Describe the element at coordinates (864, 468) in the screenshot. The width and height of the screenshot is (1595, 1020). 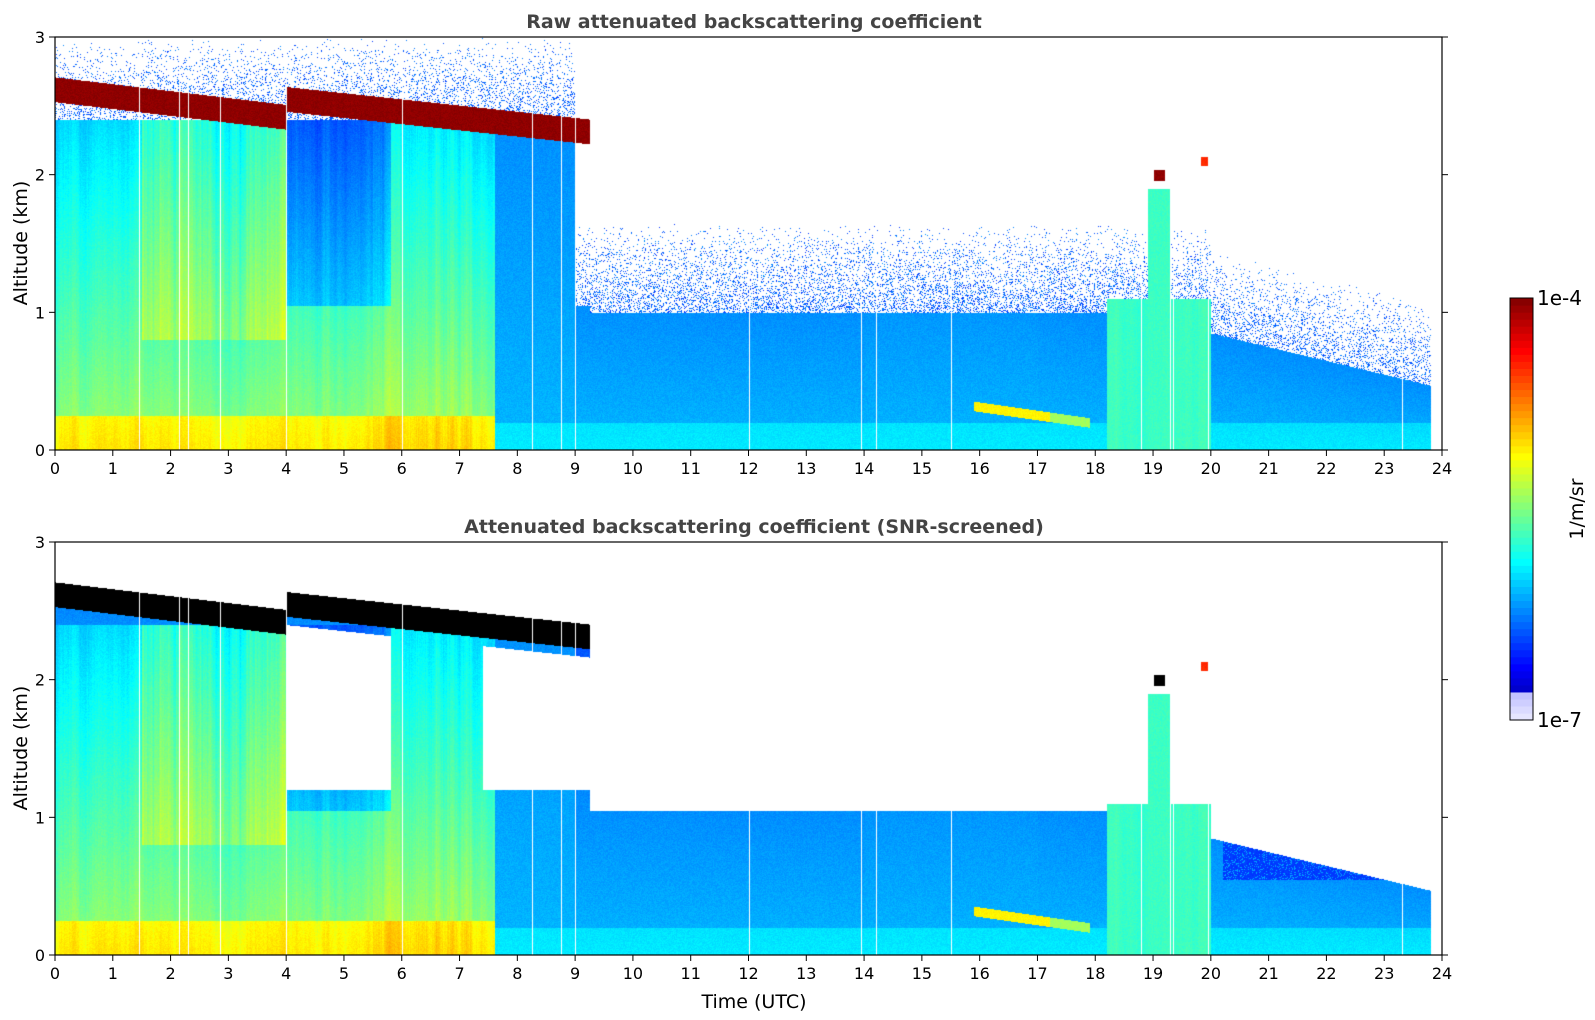
I see `x-tick-label: 14` at that location.